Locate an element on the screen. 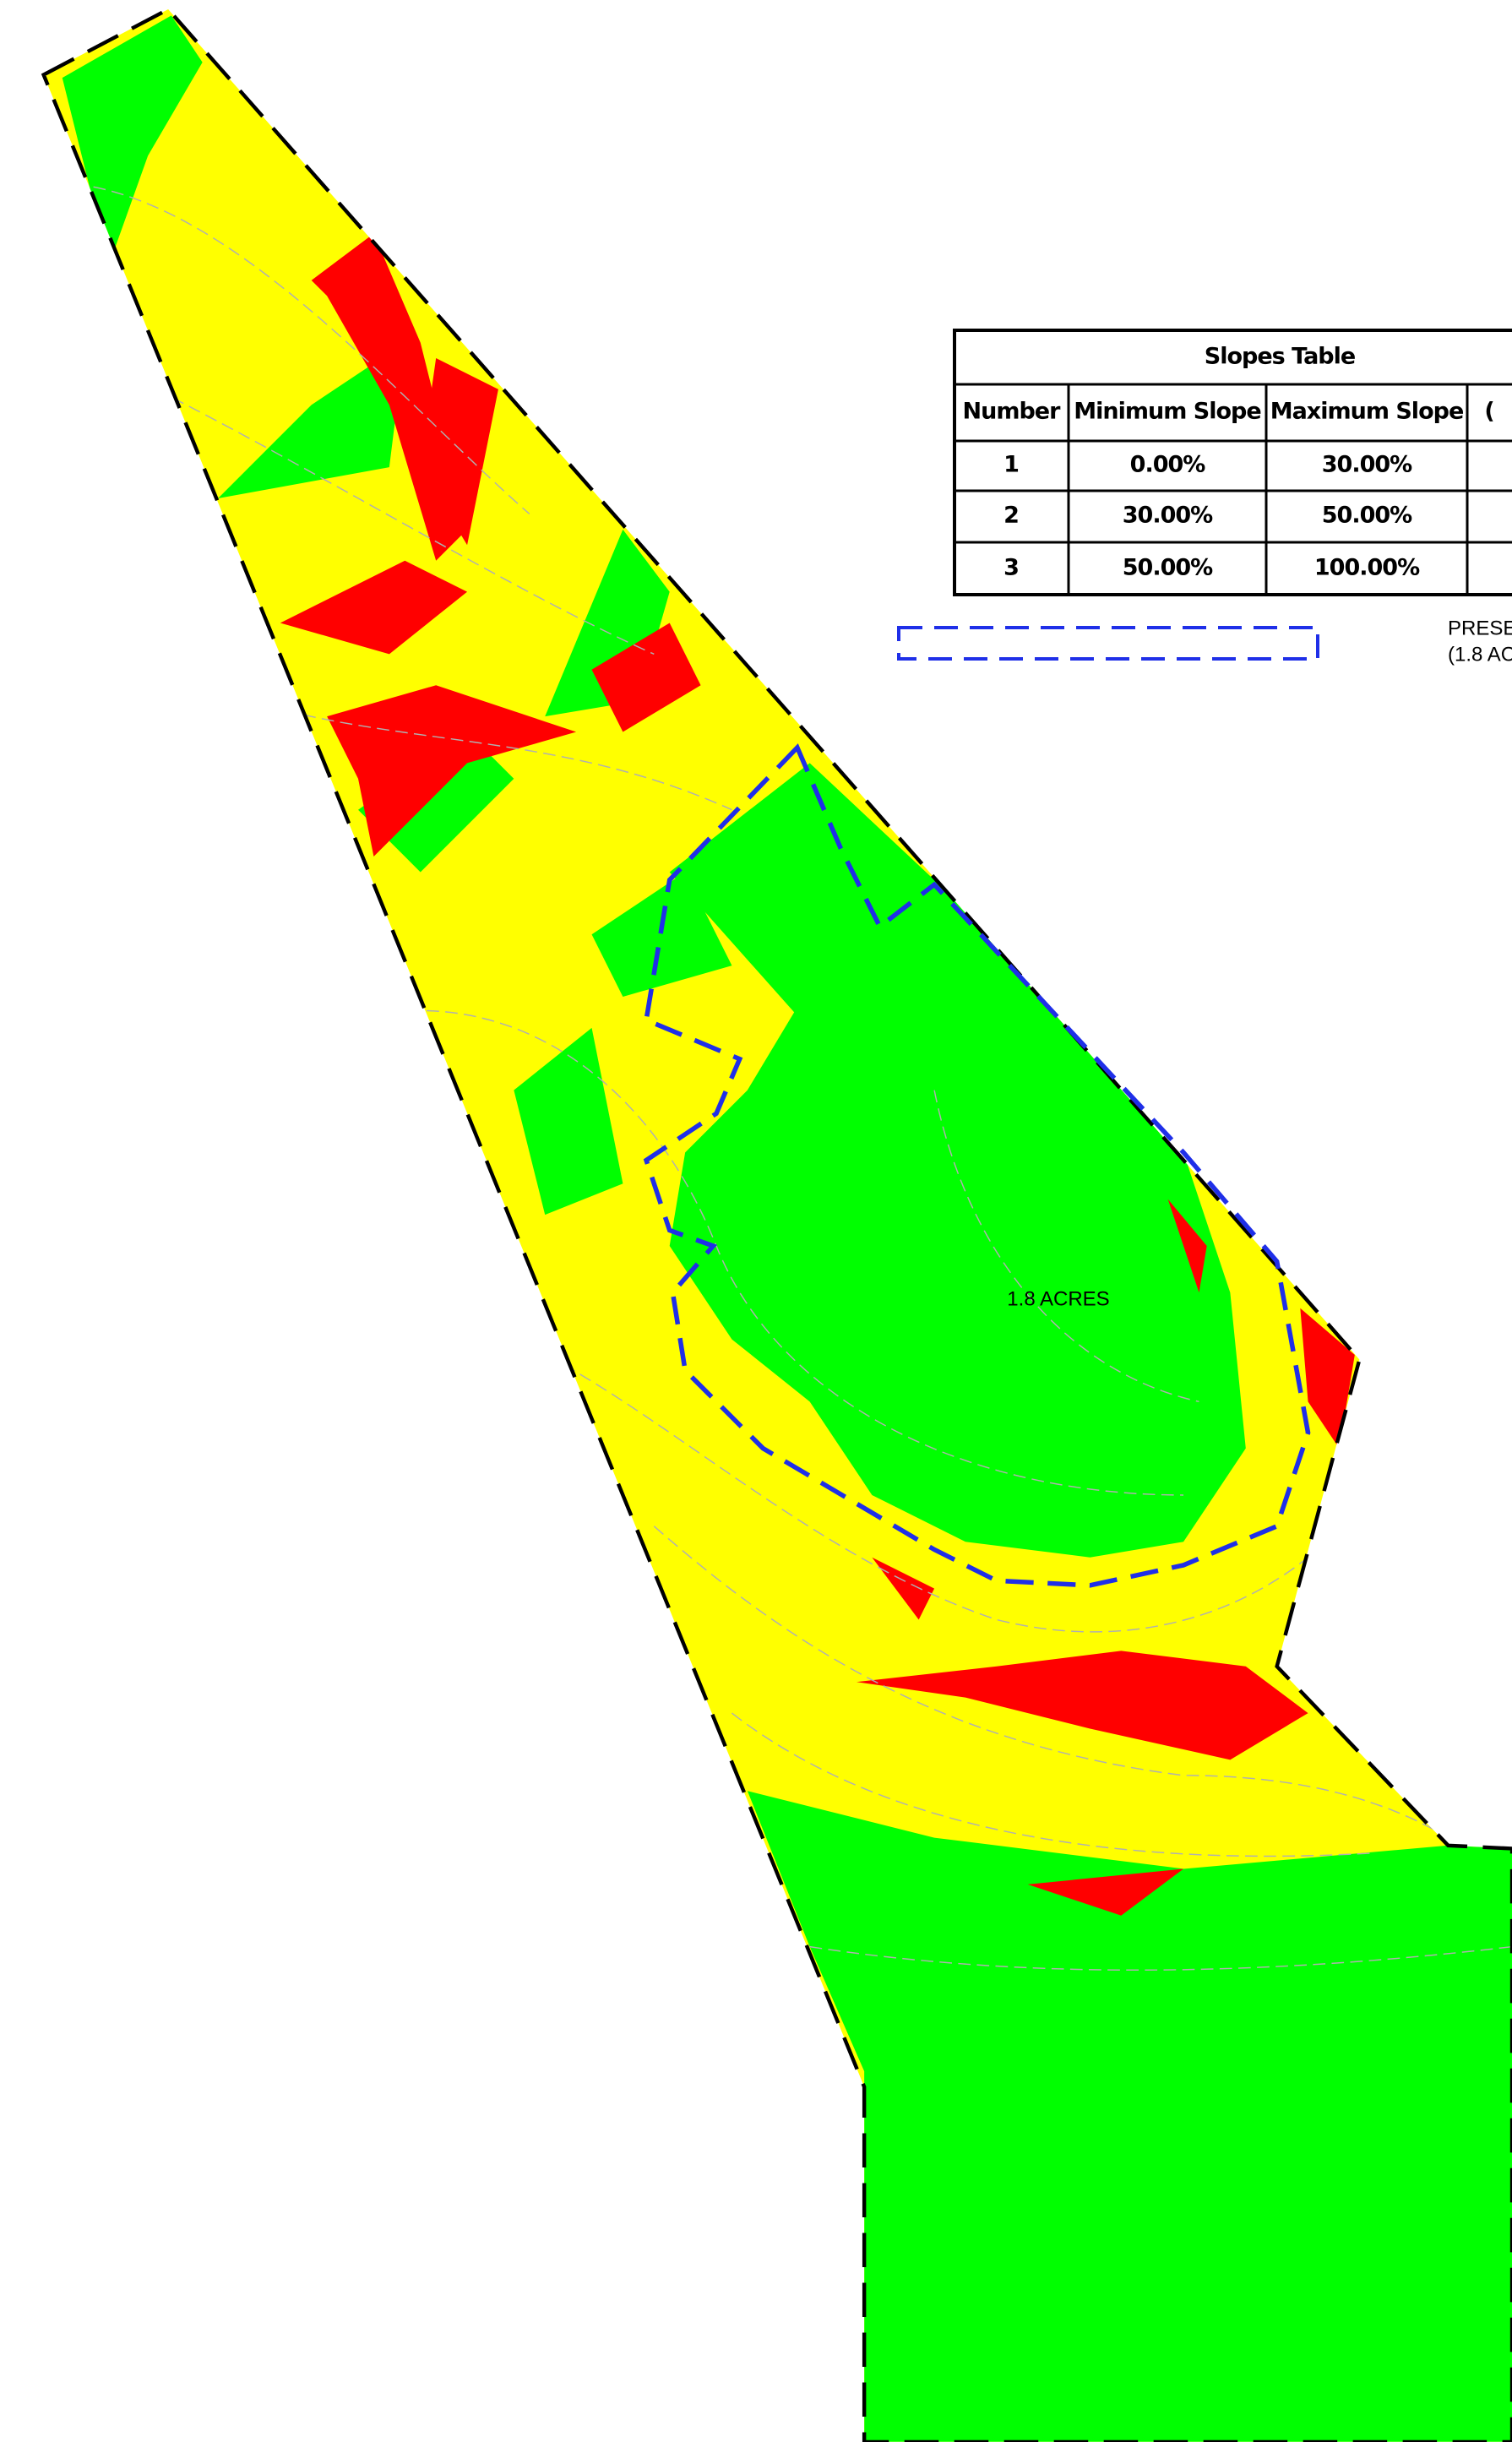 Image resolution: width=1512 pixels, height=2442 pixels. area-label: 1.8 ACRES is located at coordinates (1058, 1298).